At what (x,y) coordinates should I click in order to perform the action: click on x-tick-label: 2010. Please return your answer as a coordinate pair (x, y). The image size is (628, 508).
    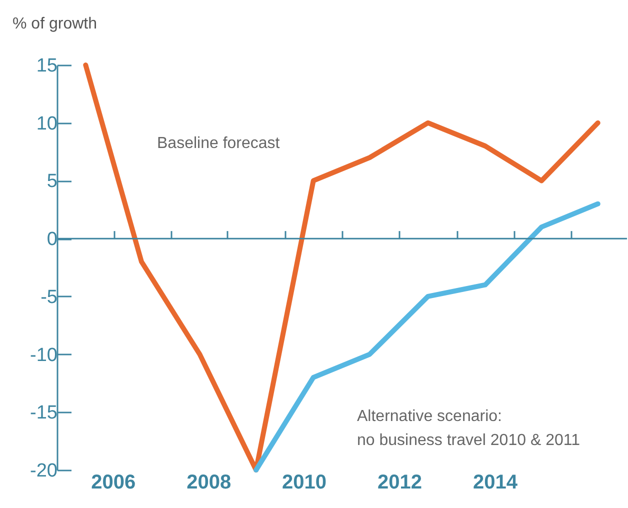
    Looking at the image, I should click on (304, 483).